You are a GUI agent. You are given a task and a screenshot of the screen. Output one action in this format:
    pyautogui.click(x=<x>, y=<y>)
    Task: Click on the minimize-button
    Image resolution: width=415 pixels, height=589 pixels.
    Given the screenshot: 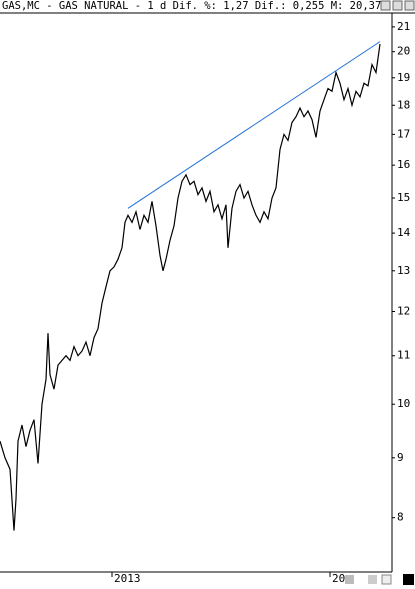 What is the action you would take?
    pyautogui.click(x=385, y=5)
    